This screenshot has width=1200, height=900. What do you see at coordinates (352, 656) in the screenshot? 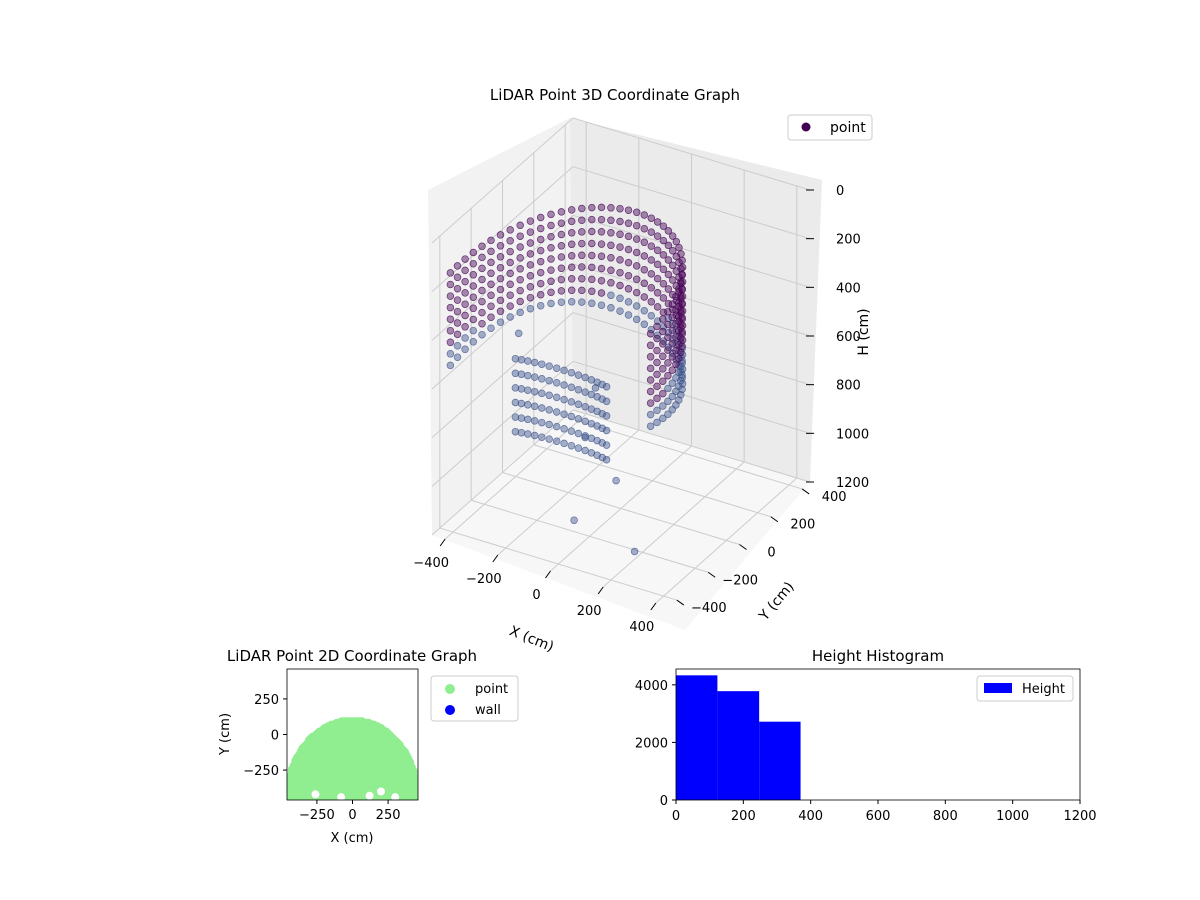
I see `chart-2d-title: LiDAR Point 2D Coordinate Graph` at bounding box center [352, 656].